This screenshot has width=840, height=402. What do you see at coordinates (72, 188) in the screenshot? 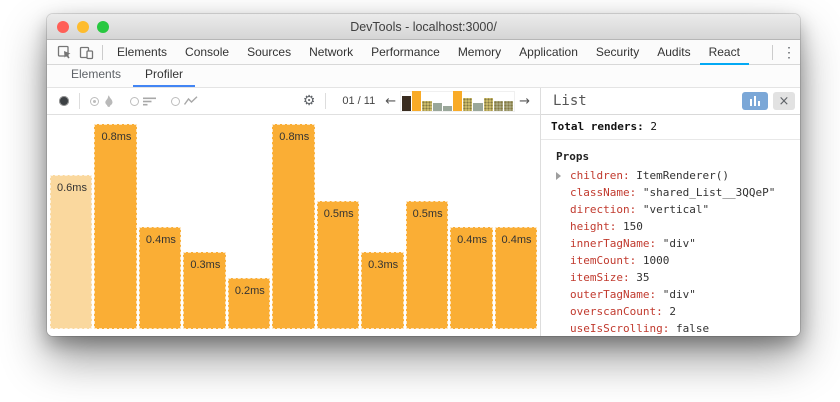
I see `commit-bar-label: 0.6ms` at bounding box center [72, 188].